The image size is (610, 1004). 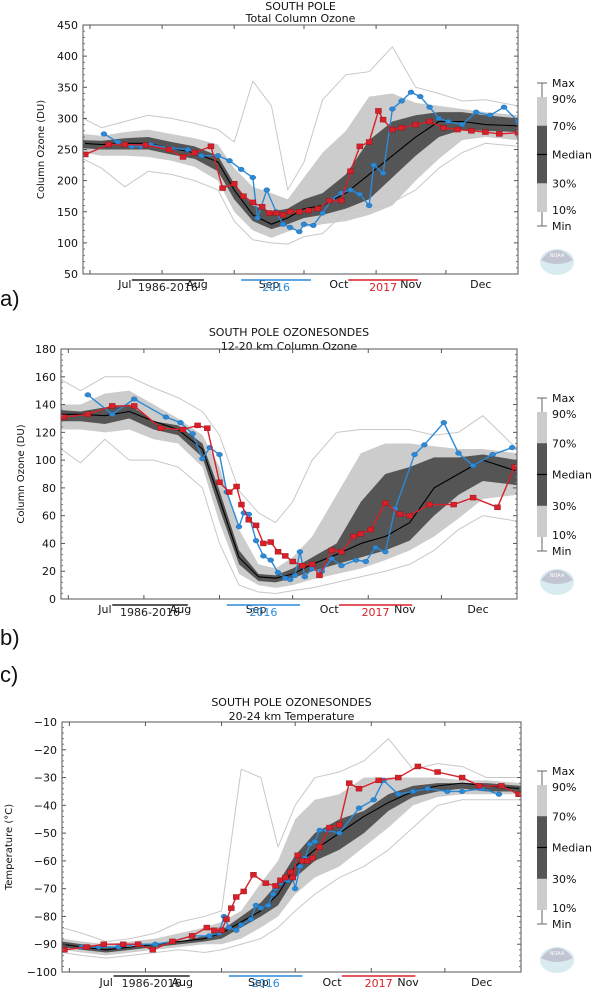 What do you see at coordinates (21, 473) in the screenshot?
I see `y-axis-label: Column Ozone (DU)` at bounding box center [21, 473].